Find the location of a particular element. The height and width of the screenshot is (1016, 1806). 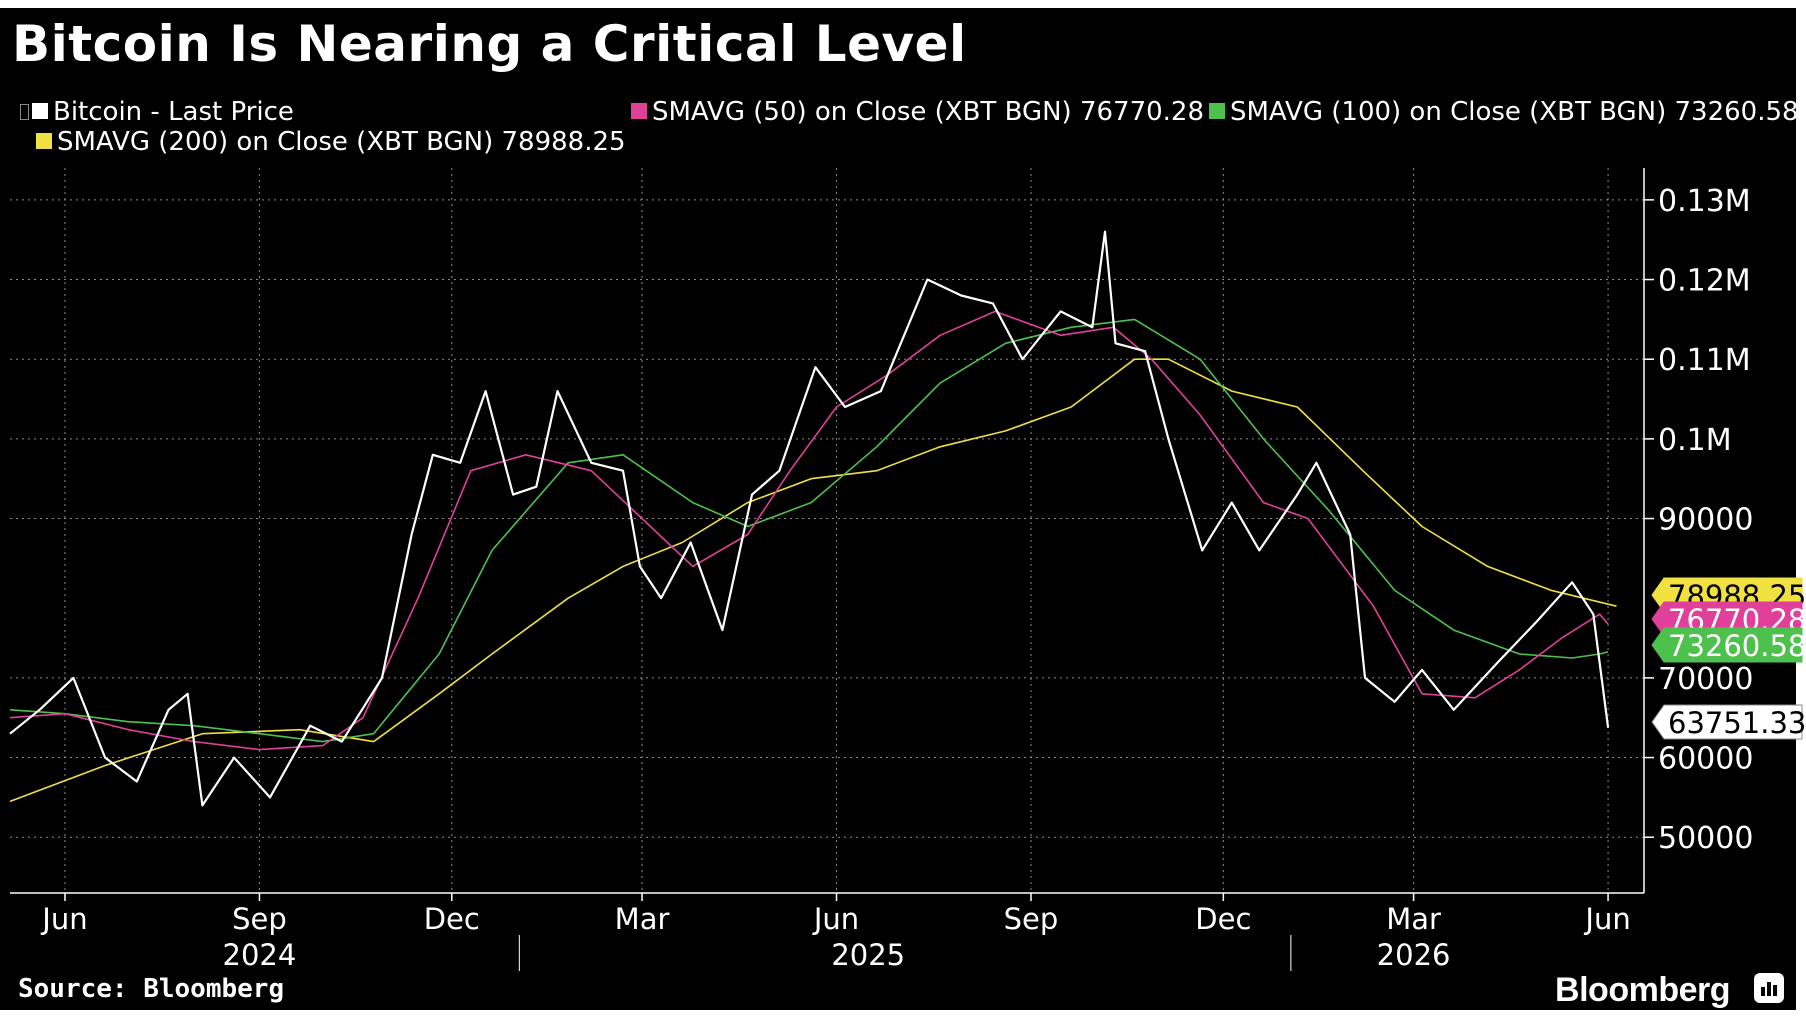

smavg-100-value-tag-box is located at coordinates (1727, 645).